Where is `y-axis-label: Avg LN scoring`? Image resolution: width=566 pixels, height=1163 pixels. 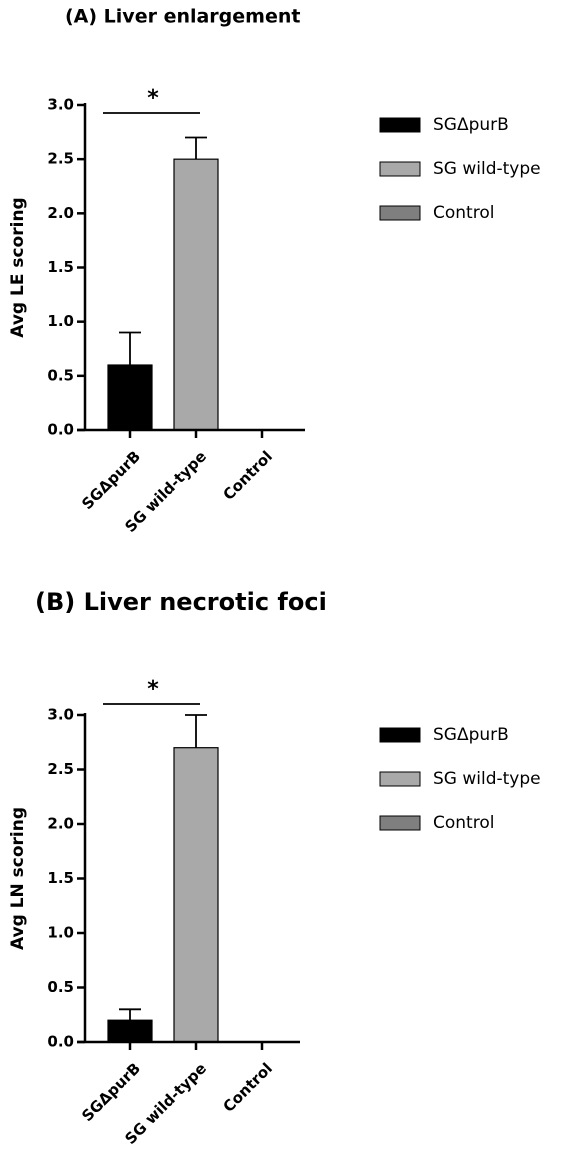
y-axis-label: Avg LN scoring is located at coordinates (18, 878).